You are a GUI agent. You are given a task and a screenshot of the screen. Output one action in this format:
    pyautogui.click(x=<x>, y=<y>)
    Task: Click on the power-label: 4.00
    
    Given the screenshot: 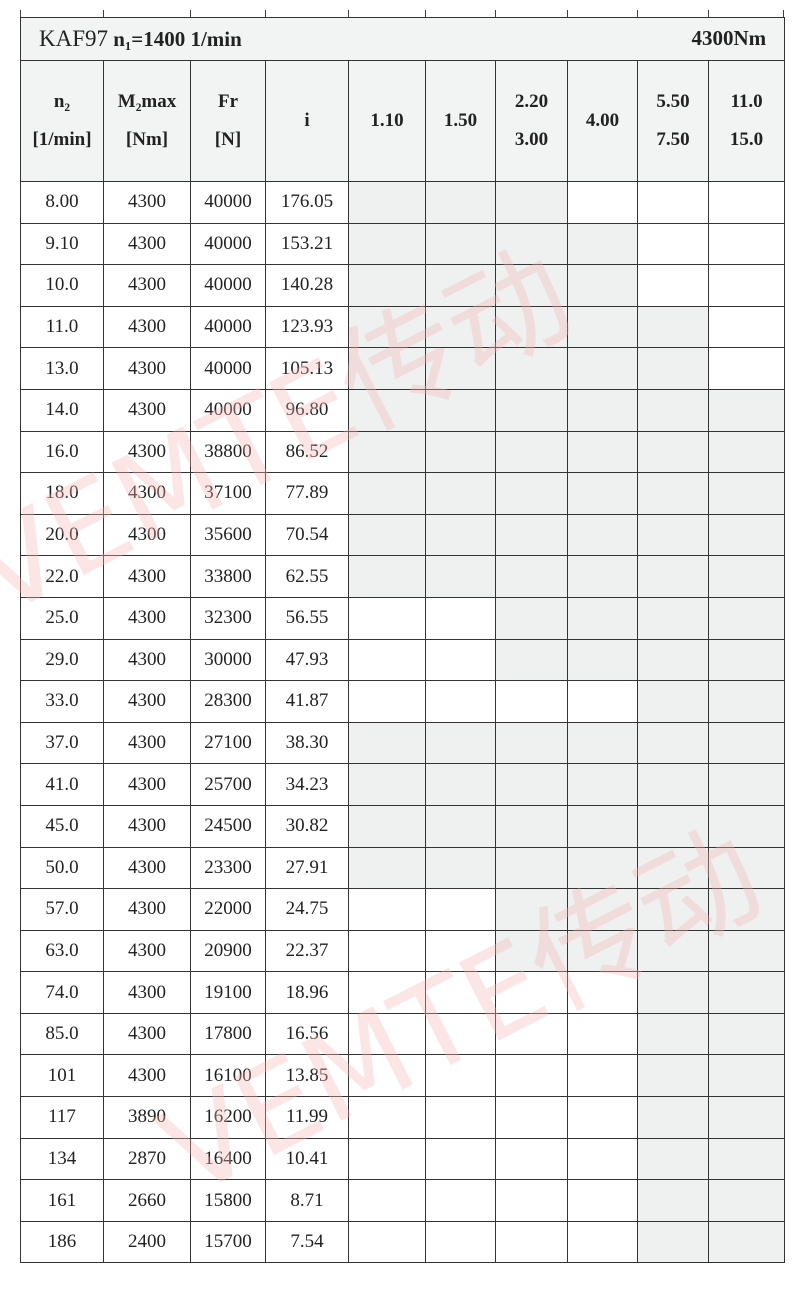 What is the action you would take?
    pyautogui.click(x=602, y=120)
    